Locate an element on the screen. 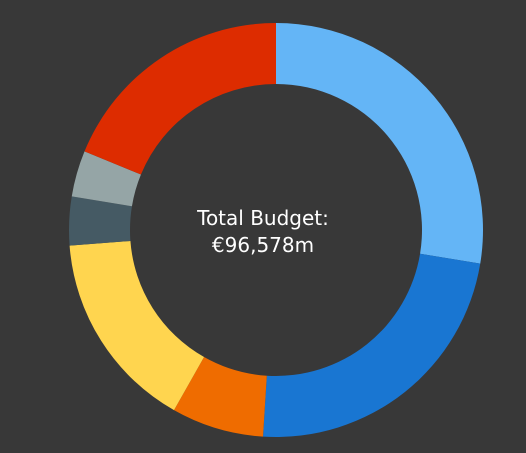 The height and width of the screenshot is (453, 526). center-value: €96,578m is located at coordinates (263, 245).